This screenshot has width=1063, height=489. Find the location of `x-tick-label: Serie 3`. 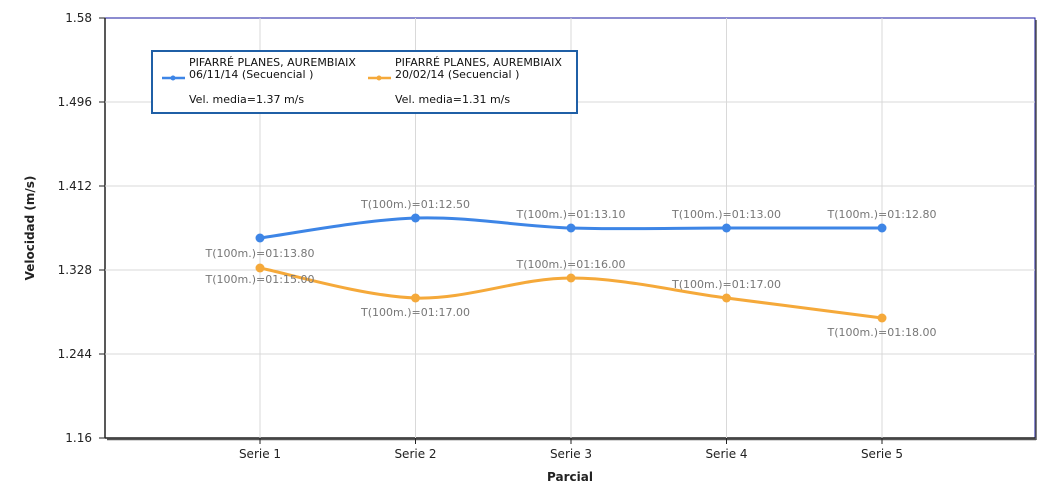

x-tick-label: Serie 3 is located at coordinates (571, 454).